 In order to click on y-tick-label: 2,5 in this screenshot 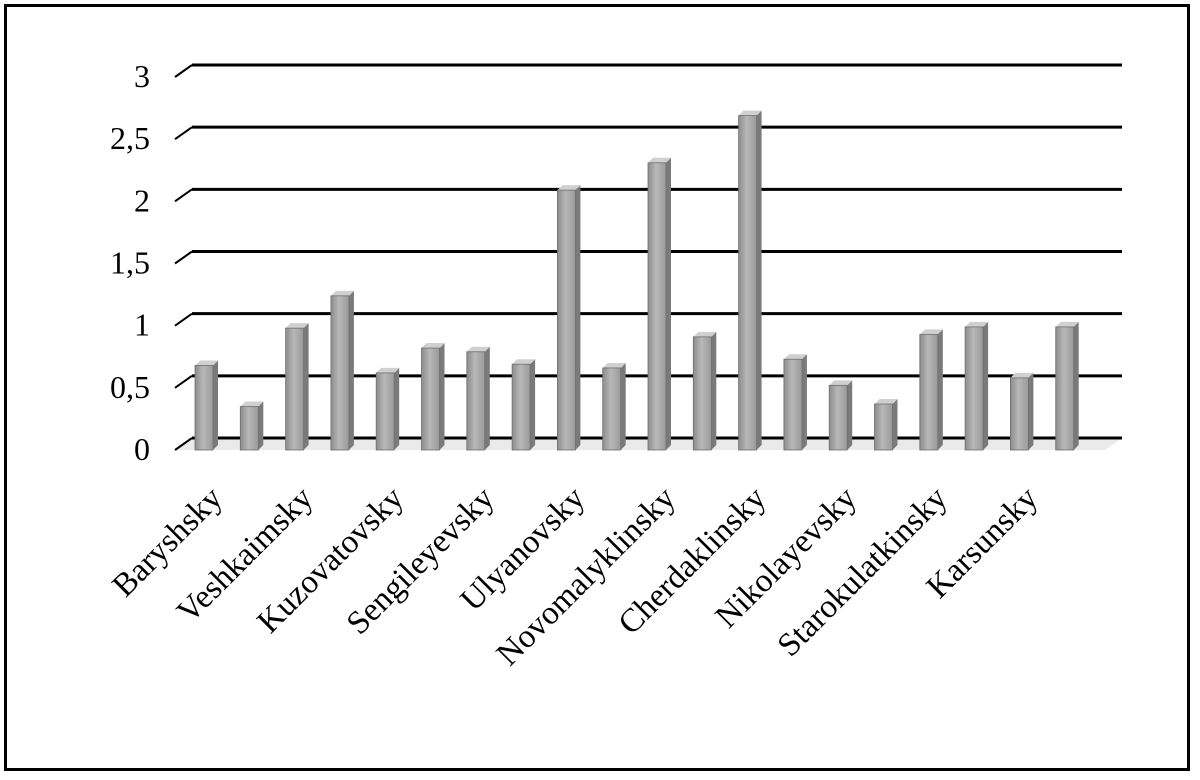, I will do `click(130, 138)`.